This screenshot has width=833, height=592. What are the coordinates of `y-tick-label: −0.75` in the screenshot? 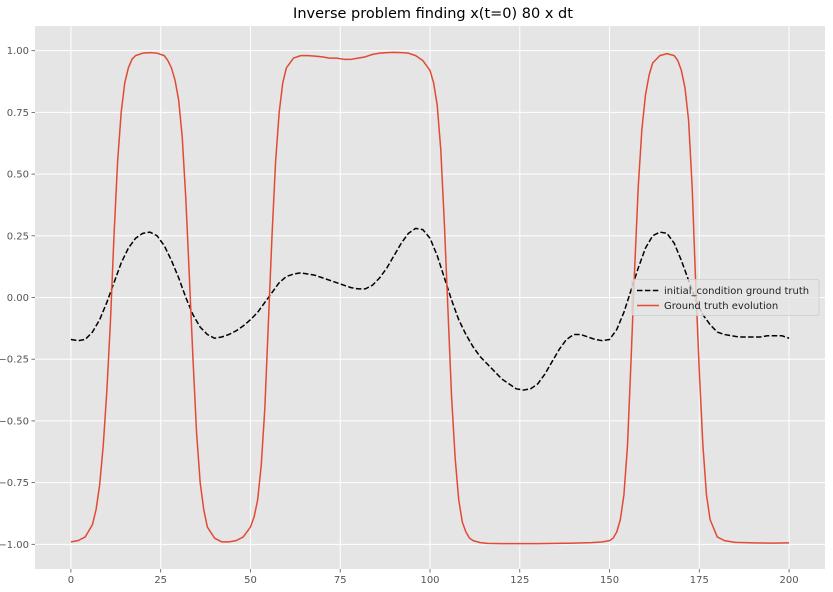 It's located at (14, 483).